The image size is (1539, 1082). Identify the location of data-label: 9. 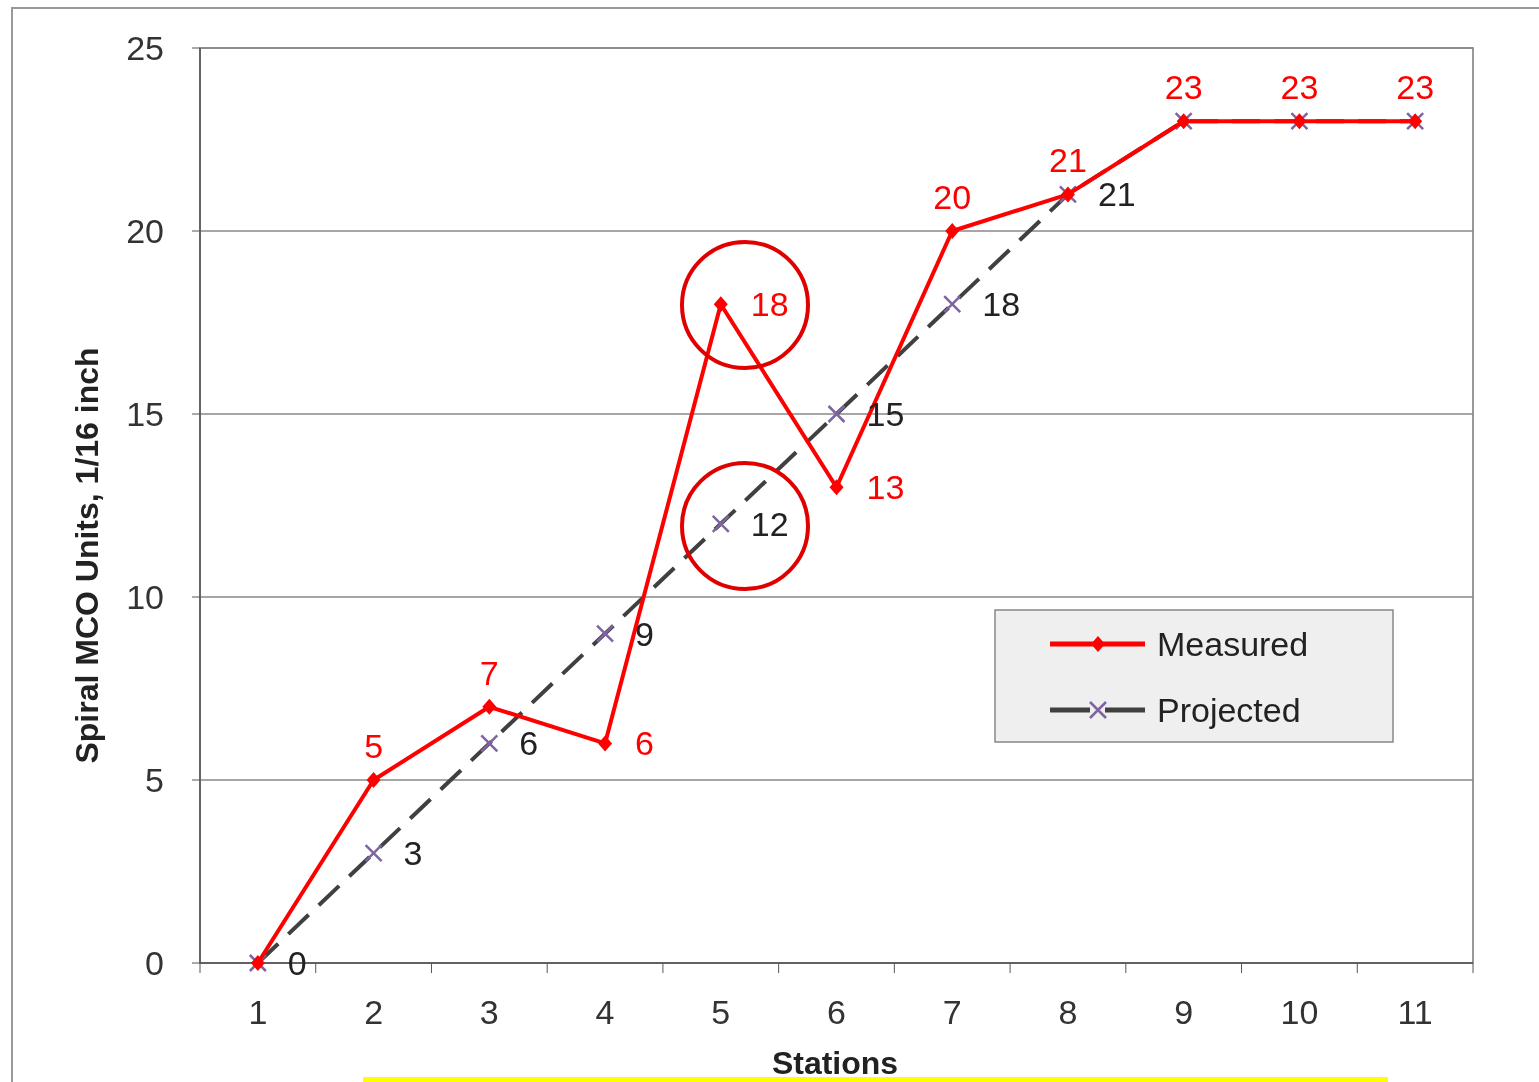
(644, 633).